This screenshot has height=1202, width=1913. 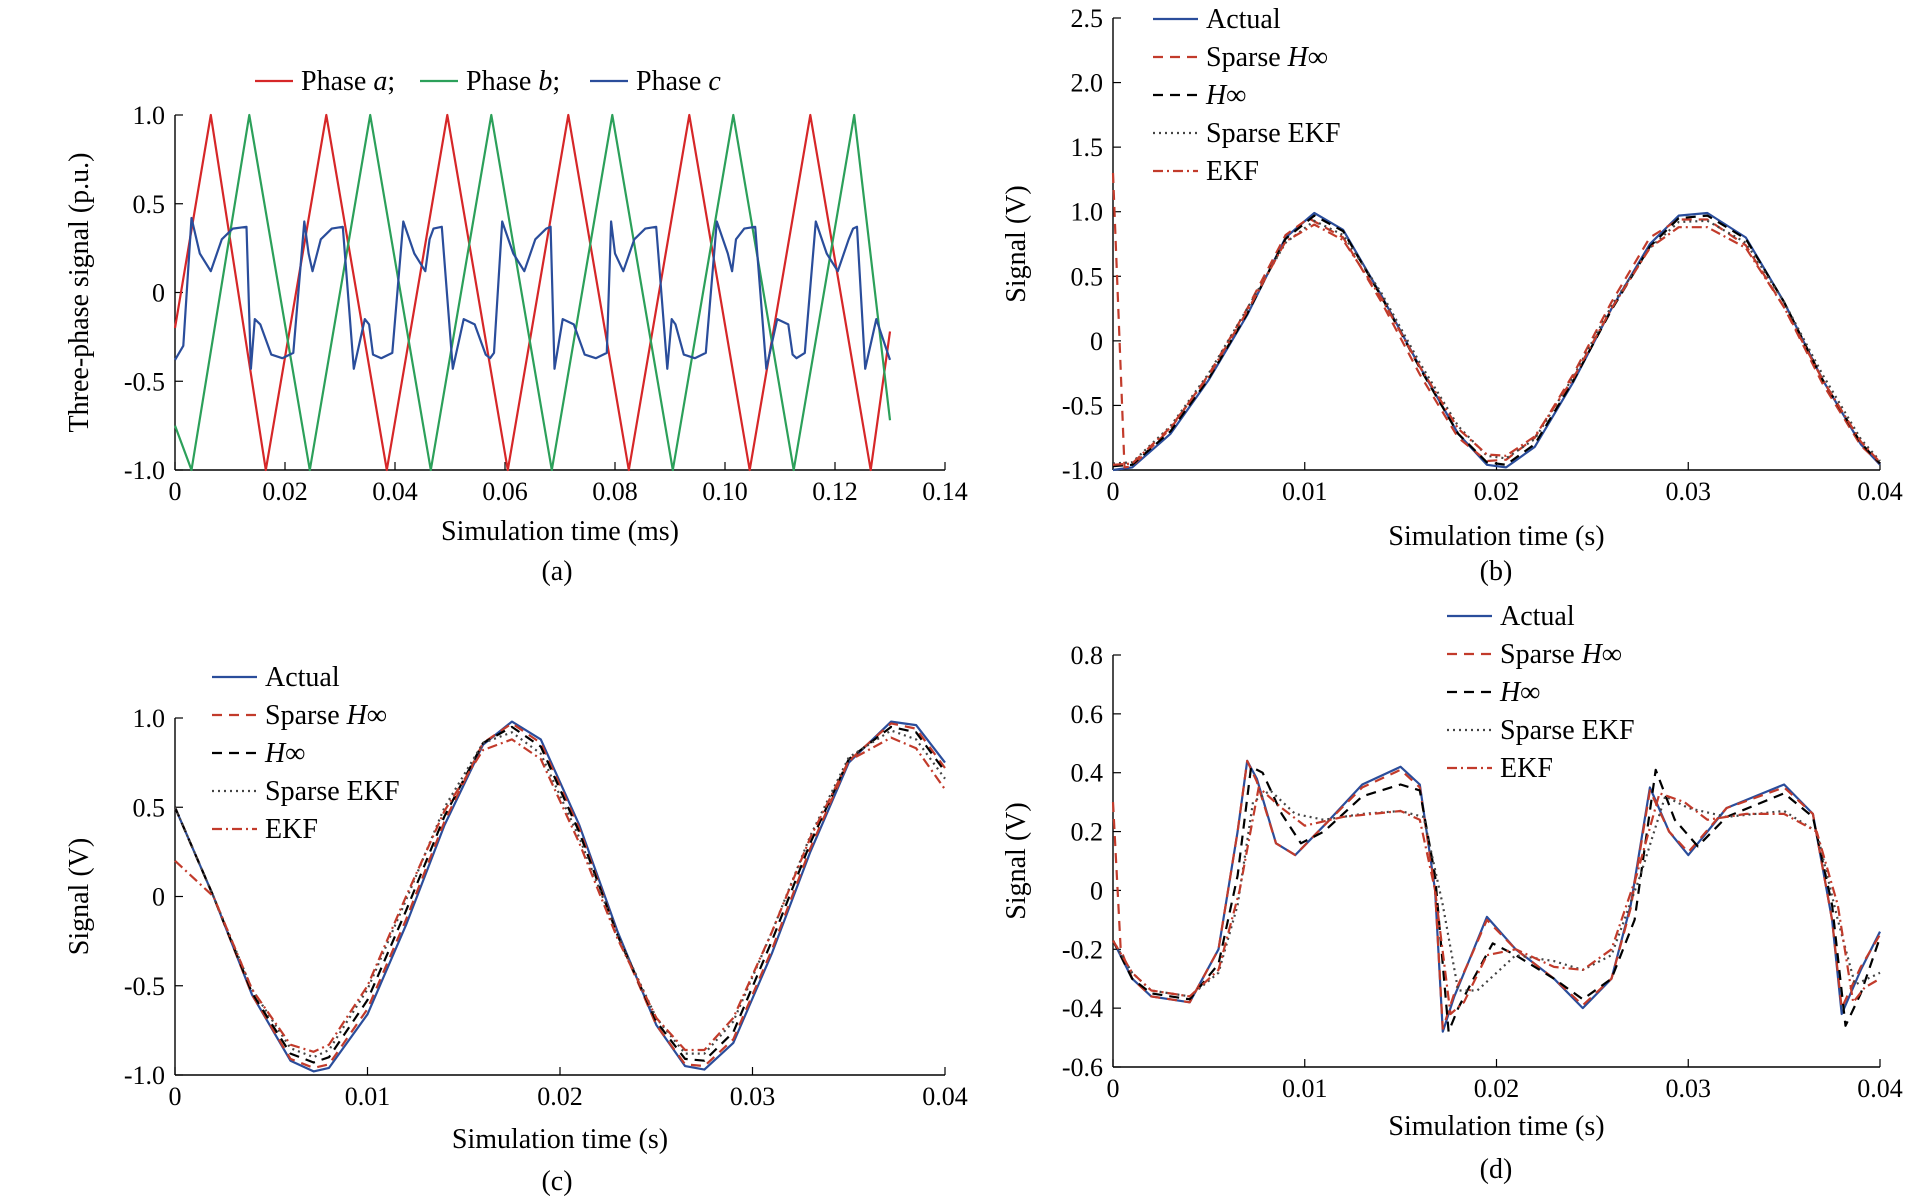 I want to click on legend-label: Phase b;, so click(x=513, y=81).